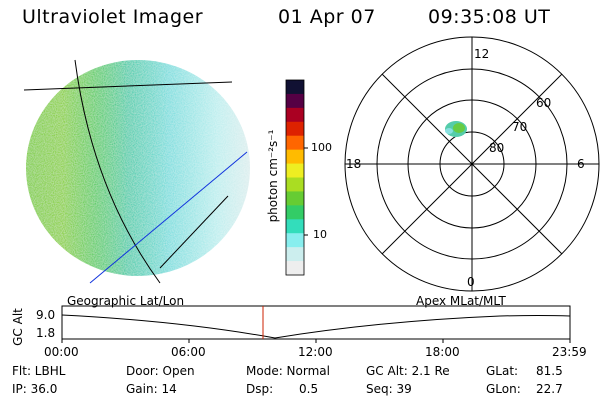 The height and width of the screenshot is (400, 600). I want to click on observation-time: 09:35:08 UT, so click(489, 17).